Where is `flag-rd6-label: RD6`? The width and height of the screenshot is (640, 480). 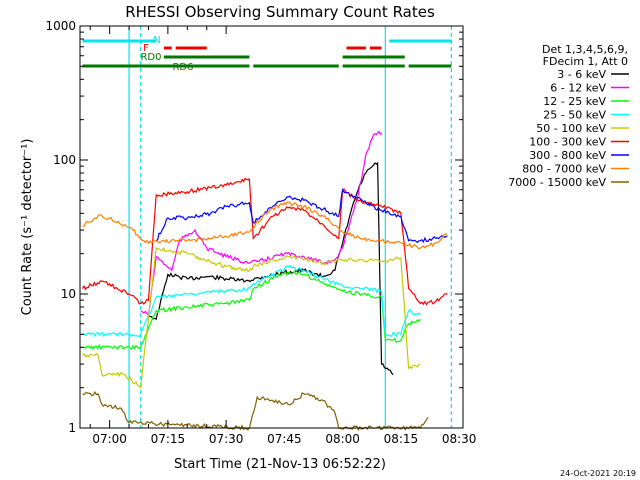 flag-rd6-label: RD6 is located at coordinates (182, 67).